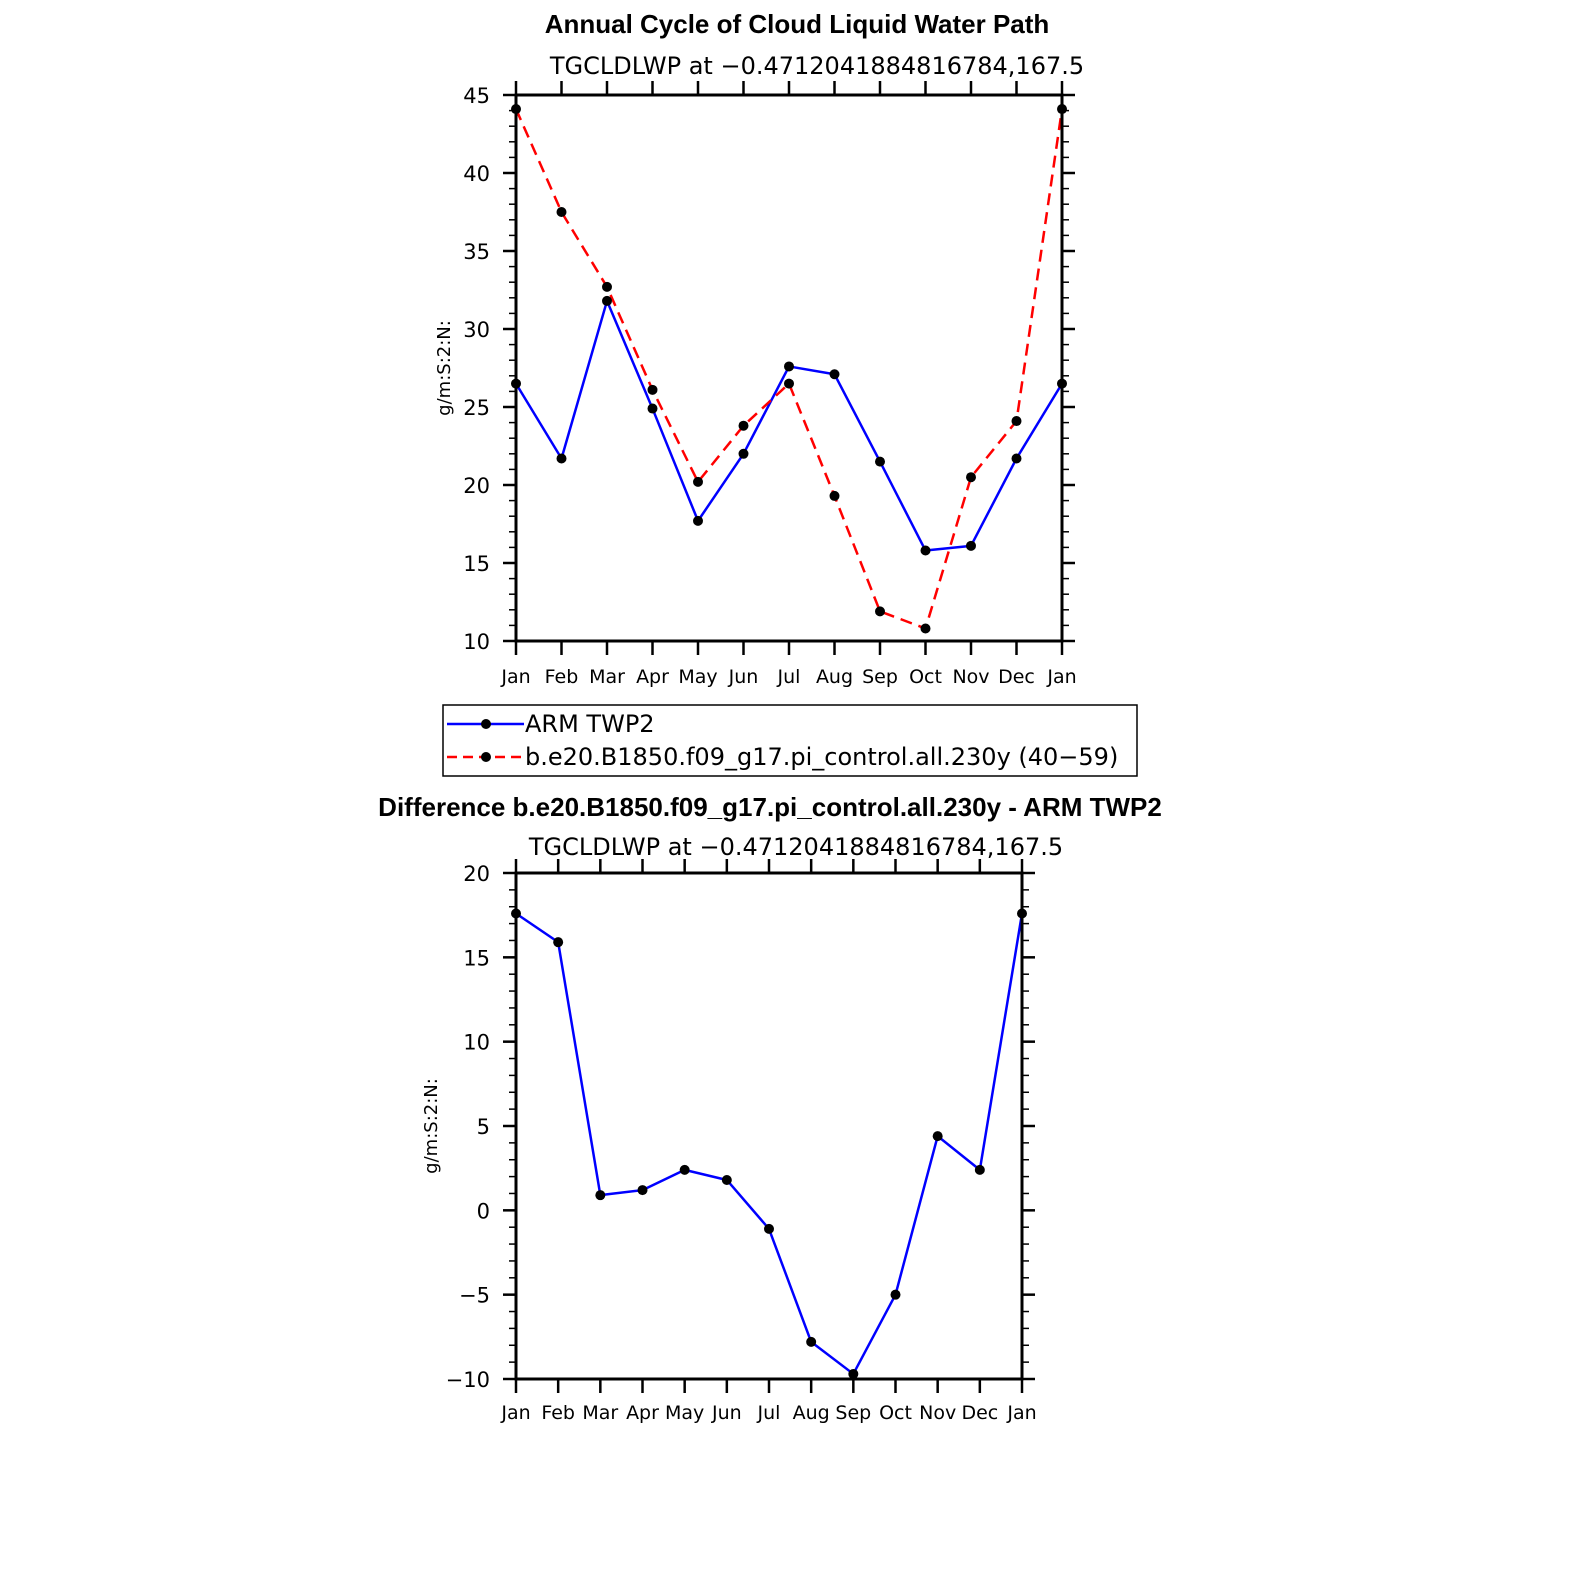 The height and width of the screenshot is (1574, 1574). I want to click on y-tick-label: 5, so click(483, 1127).